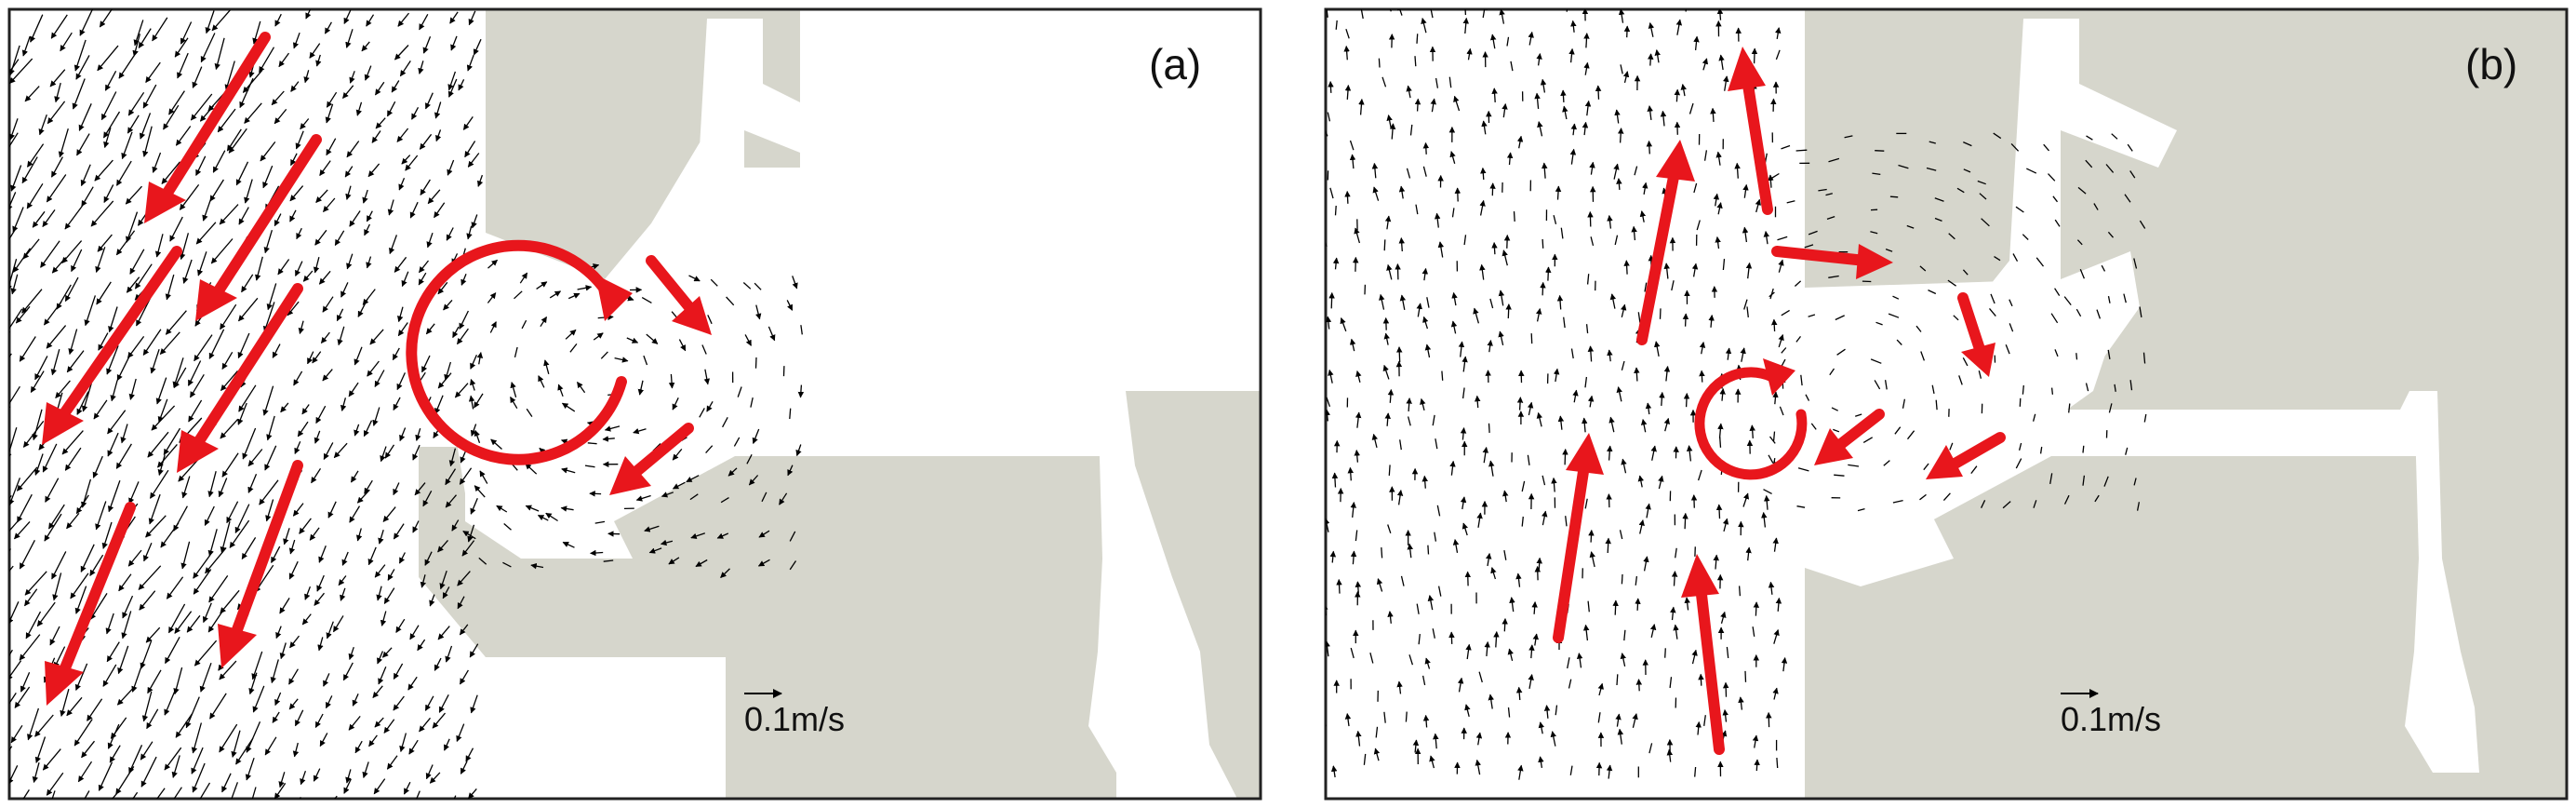 This screenshot has height=808, width=2576. Describe the element at coordinates (794, 713) in the screenshot. I see `panel-a-scale: 0.1m/s` at that location.